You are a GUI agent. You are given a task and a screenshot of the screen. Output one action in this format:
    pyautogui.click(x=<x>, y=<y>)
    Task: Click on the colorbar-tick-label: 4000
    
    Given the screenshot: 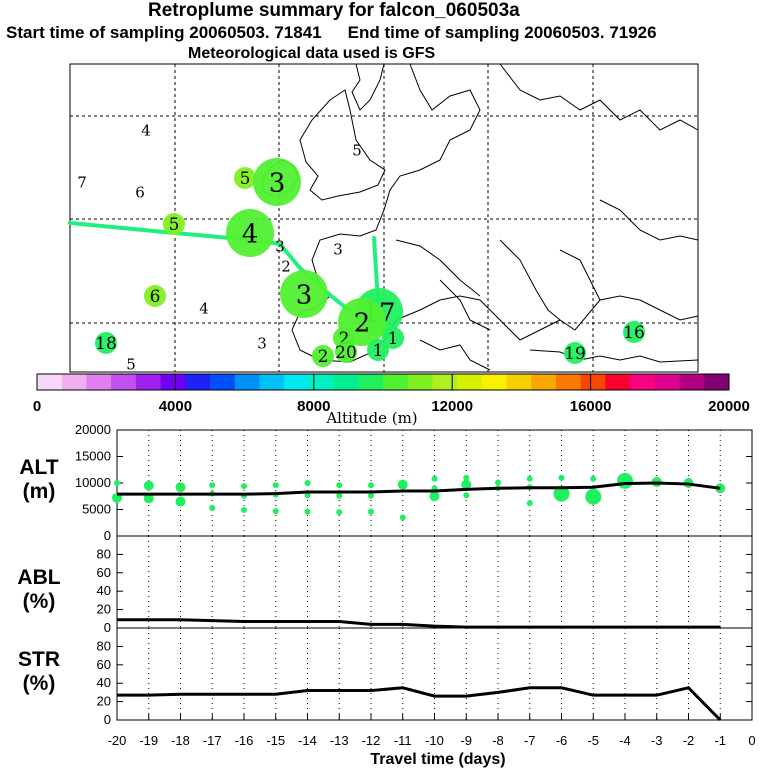 What is the action you would take?
    pyautogui.click(x=175, y=406)
    